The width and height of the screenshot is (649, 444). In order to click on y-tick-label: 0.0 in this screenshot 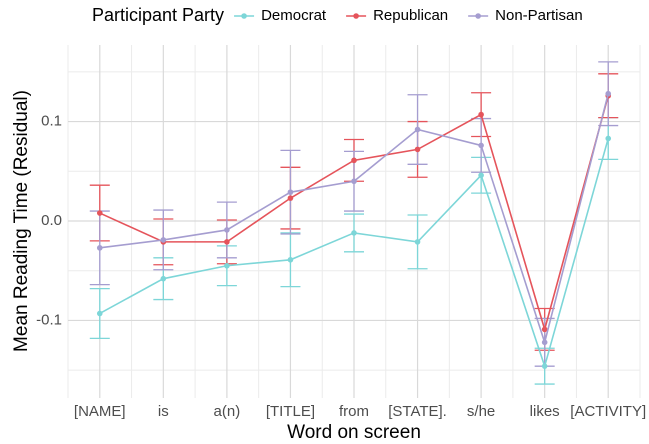, I will do `click(51, 220)`.